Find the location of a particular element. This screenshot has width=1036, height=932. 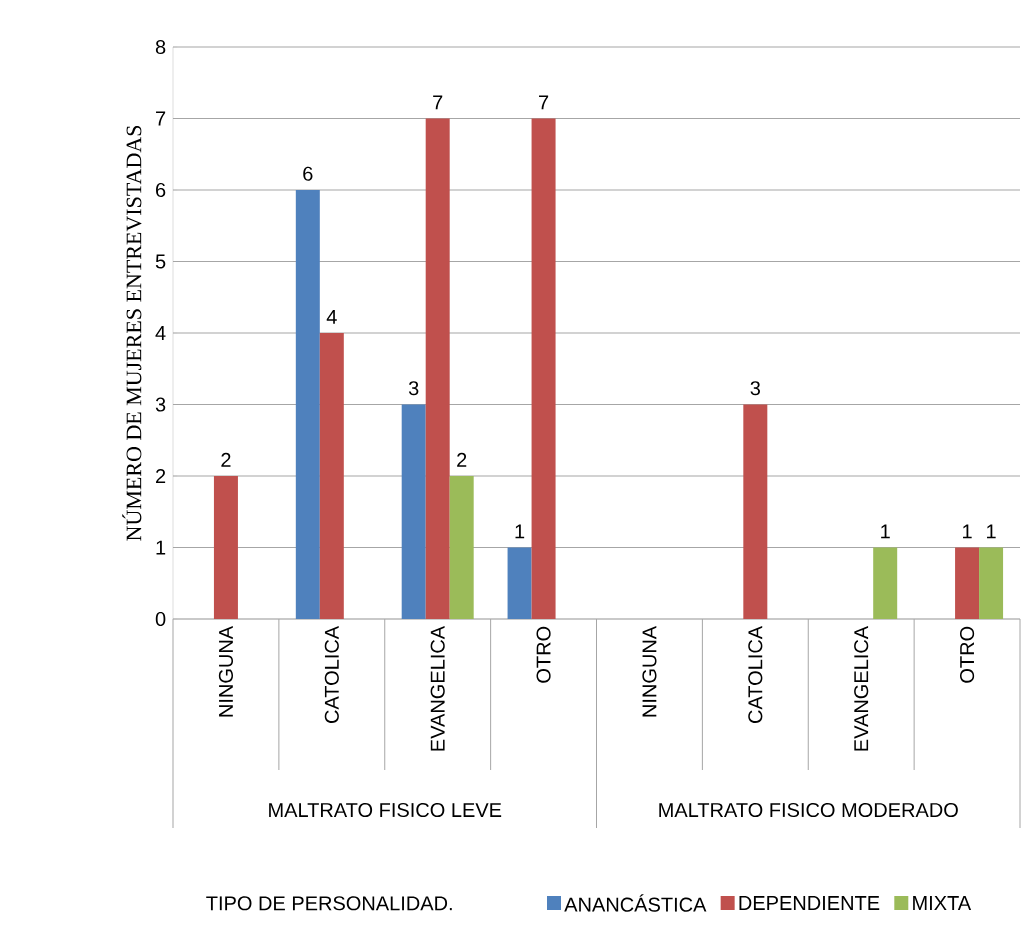

y-tick-label: 6 is located at coordinates (161, 190).